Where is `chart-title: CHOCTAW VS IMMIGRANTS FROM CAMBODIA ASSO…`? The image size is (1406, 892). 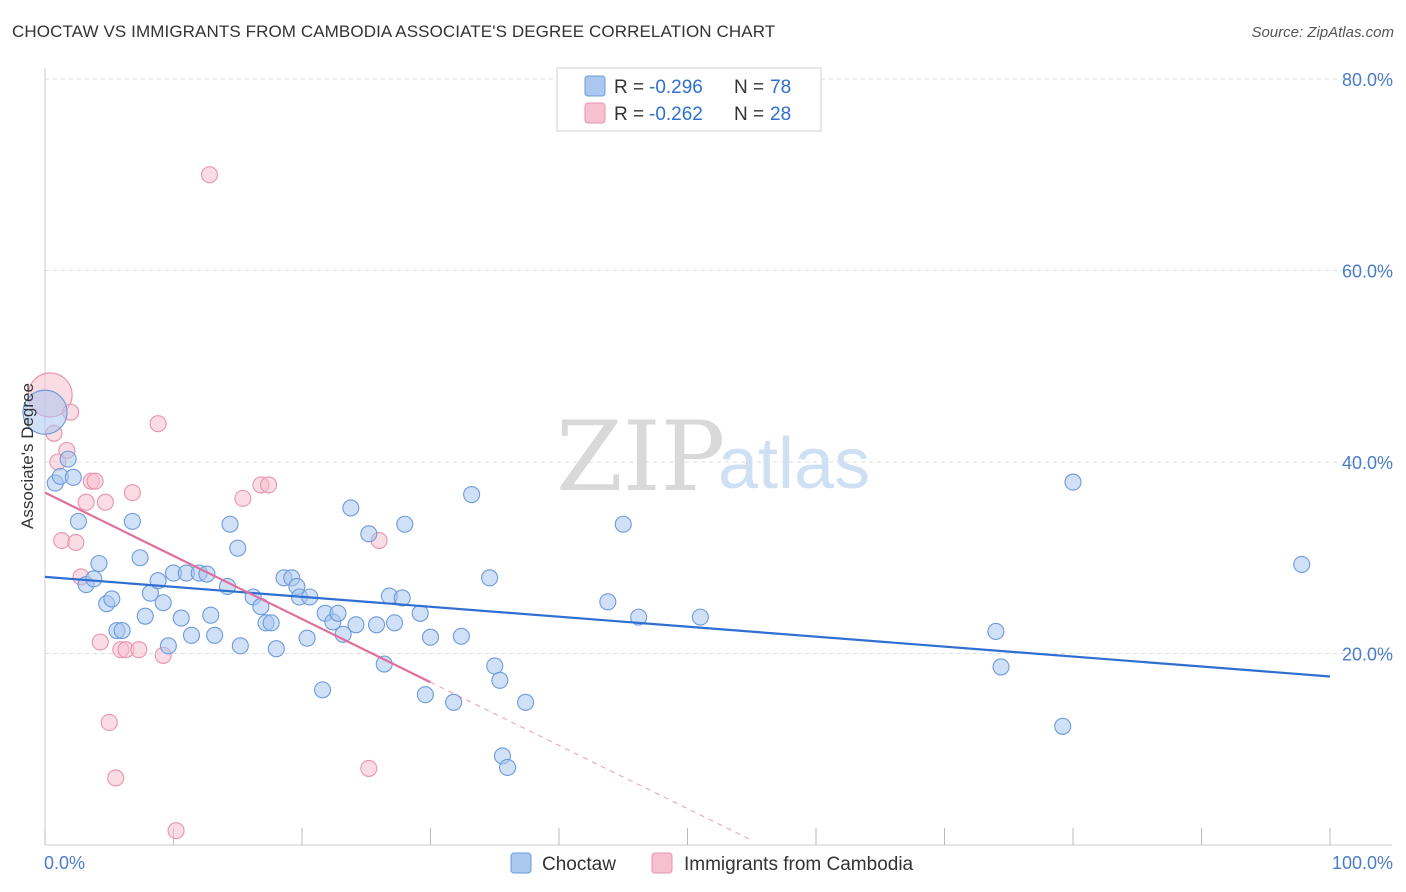 chart-title: CHOCTAW VS IMMIGRANTS FROM CAMBODIA ASSO… is located at coordinates (394, 31).